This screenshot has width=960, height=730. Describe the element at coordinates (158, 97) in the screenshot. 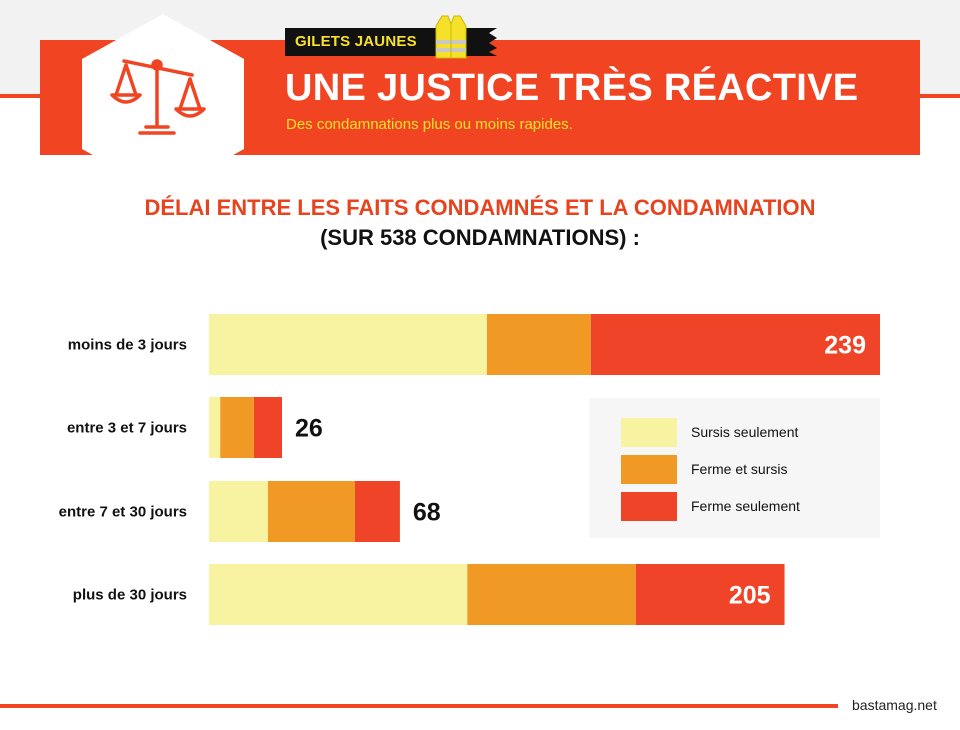

I see `scale-icon` at that location.